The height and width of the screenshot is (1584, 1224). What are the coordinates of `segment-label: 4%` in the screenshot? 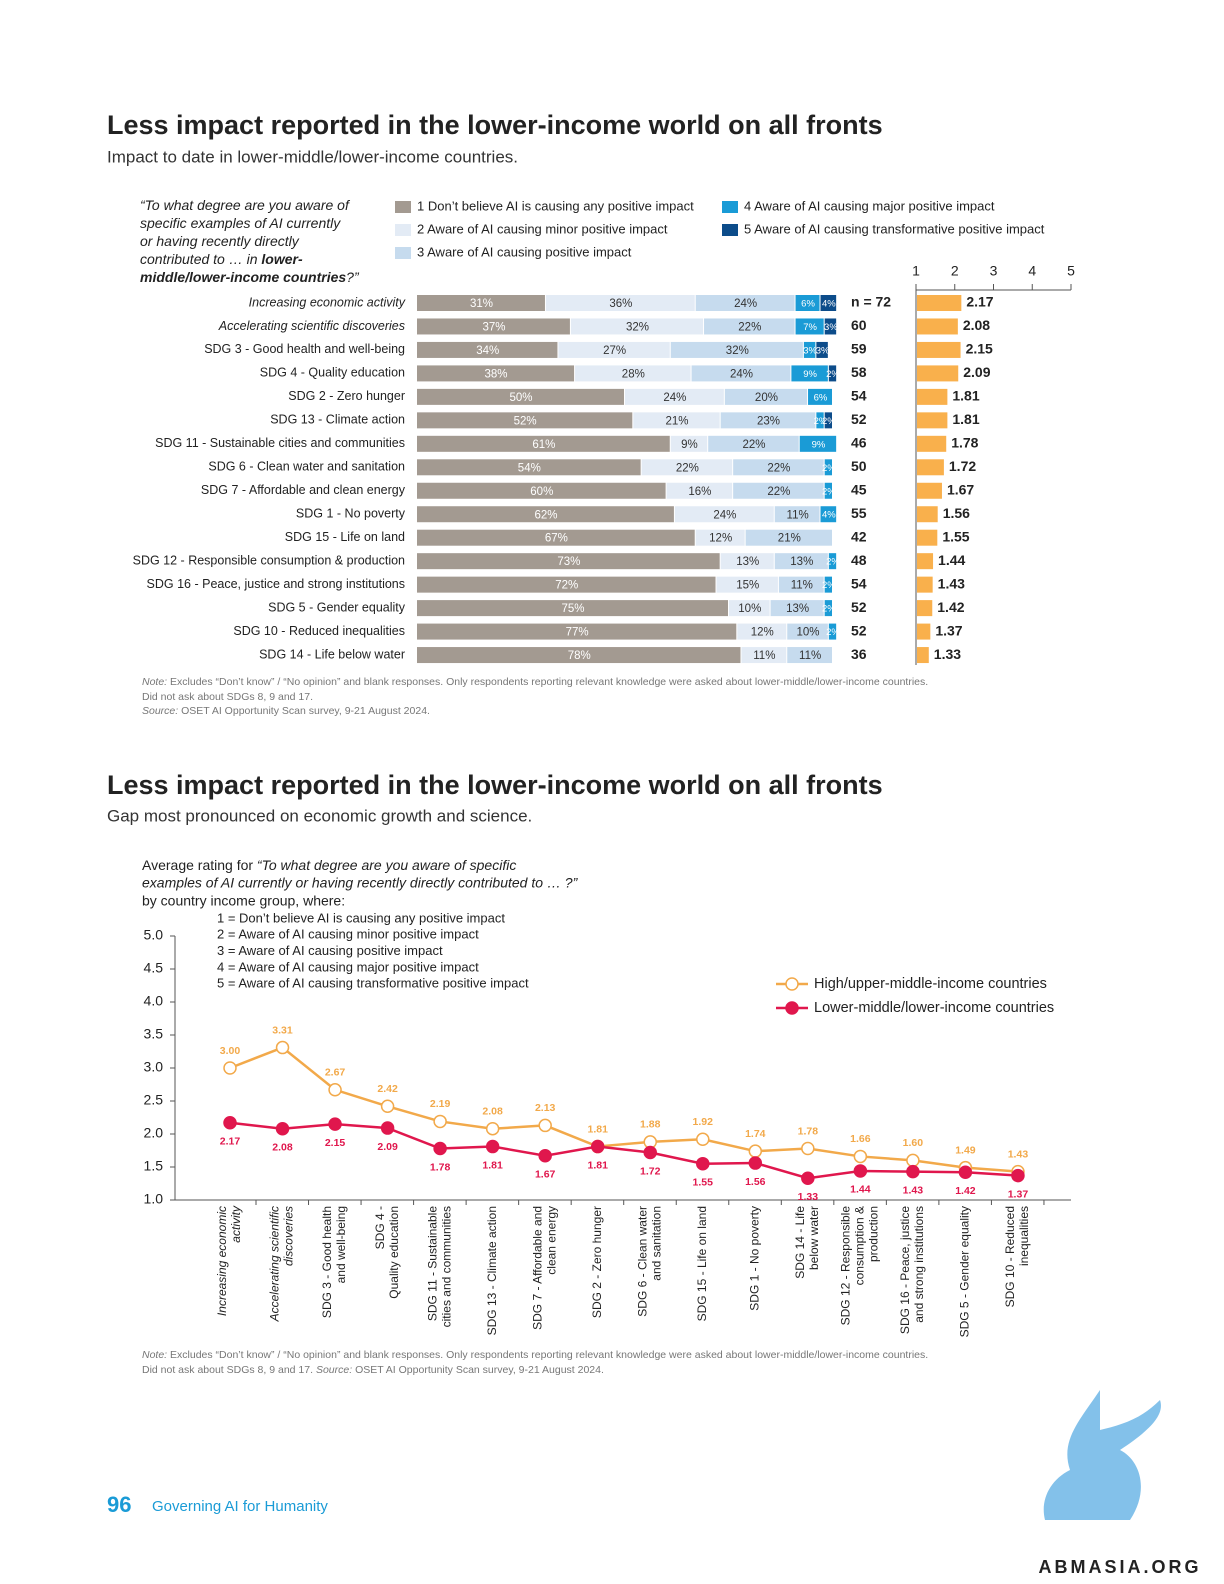 It's located at (829, 304).